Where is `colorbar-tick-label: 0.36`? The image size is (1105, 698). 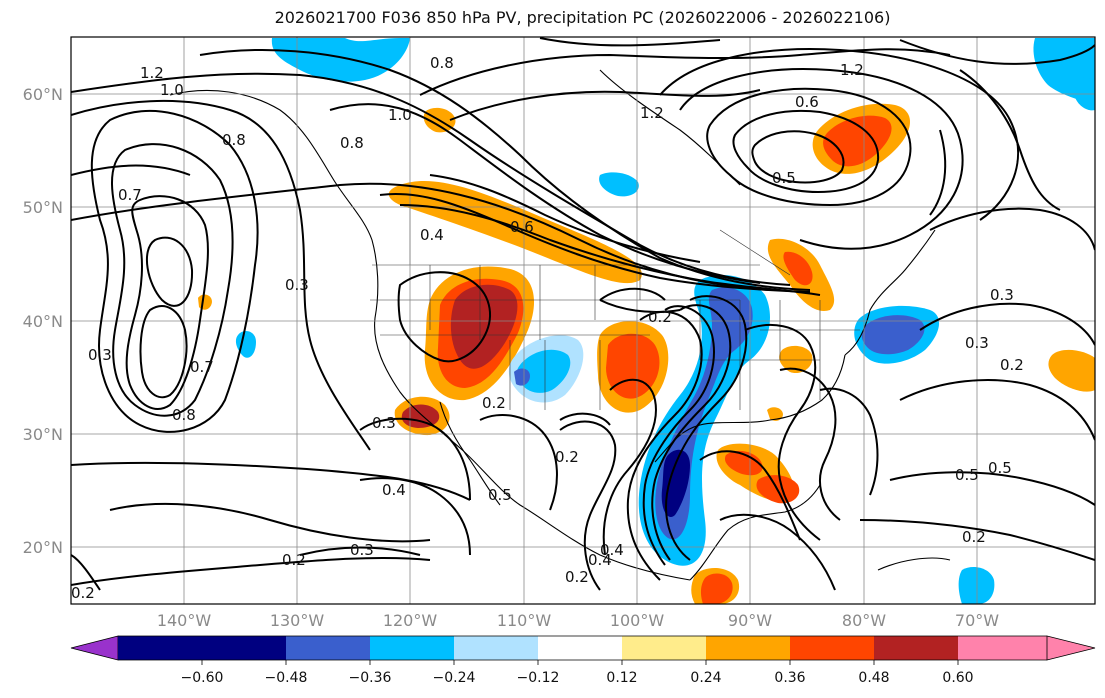 colorbar-tick-label: 0.36 is located at coordinates (789, 678).